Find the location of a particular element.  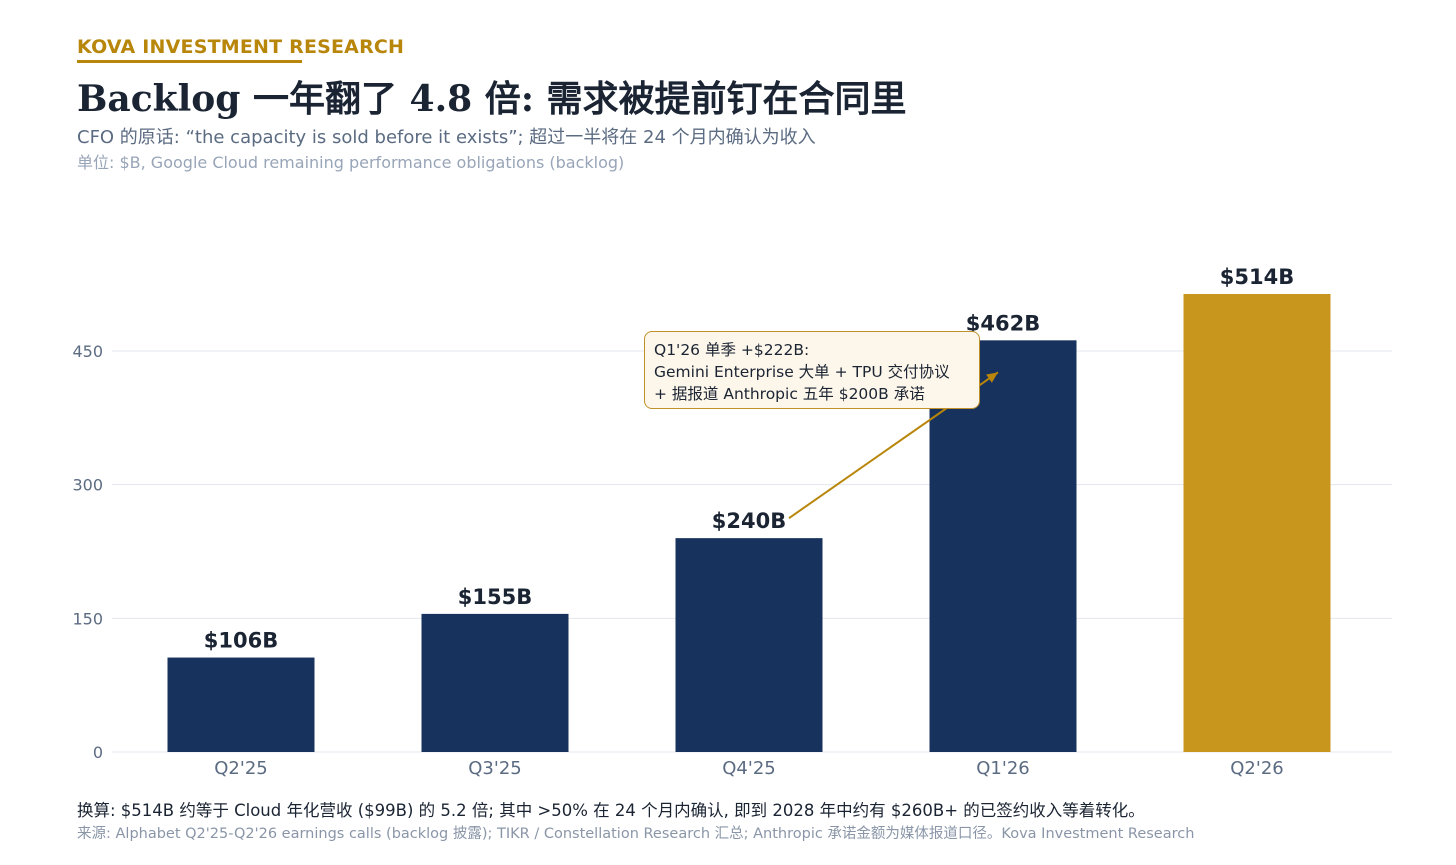

y-tick-label: 300 is located at coordinates (87, 485).